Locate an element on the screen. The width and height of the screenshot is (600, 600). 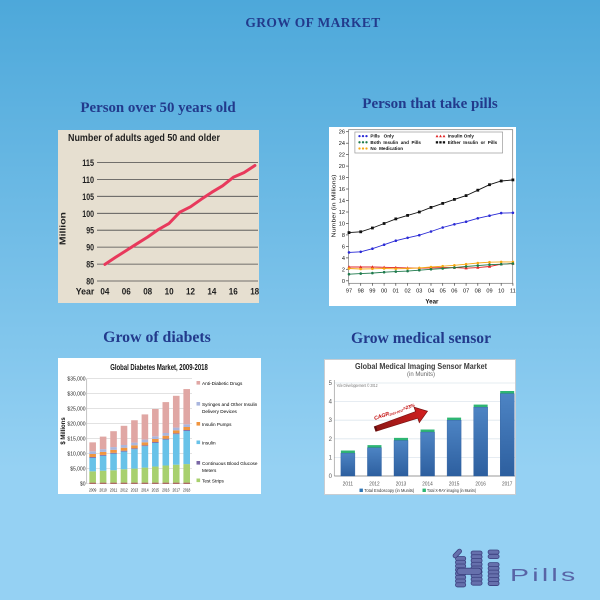
svg-text: Insulin Pumps is located at coordinates (217, 424).